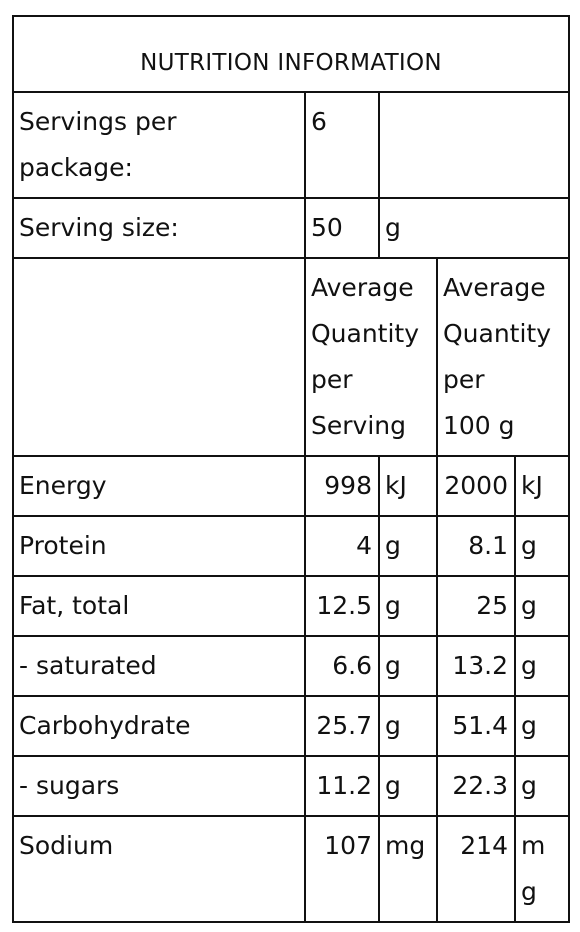 The height and width of the screenshot is (932, 580). I want to click on row-label-fat-total: Fat, total, so click(74, 605).